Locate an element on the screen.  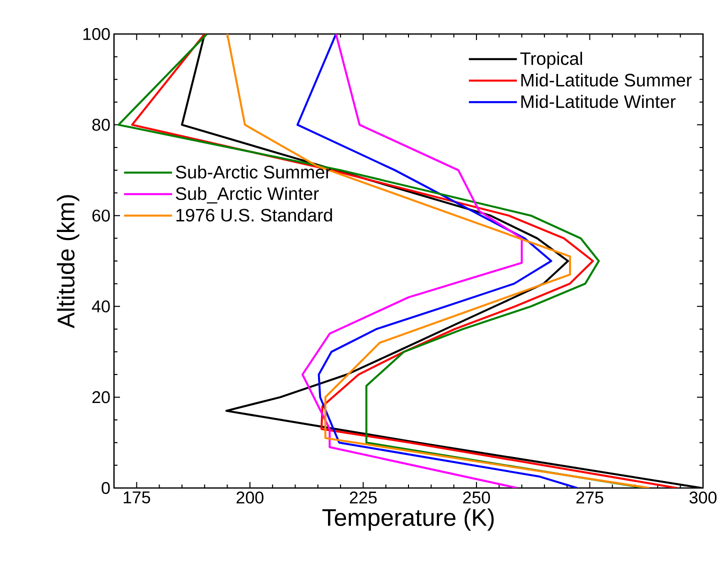
x-axis-title: Temperature (K) is located at coordinates (408, 519).